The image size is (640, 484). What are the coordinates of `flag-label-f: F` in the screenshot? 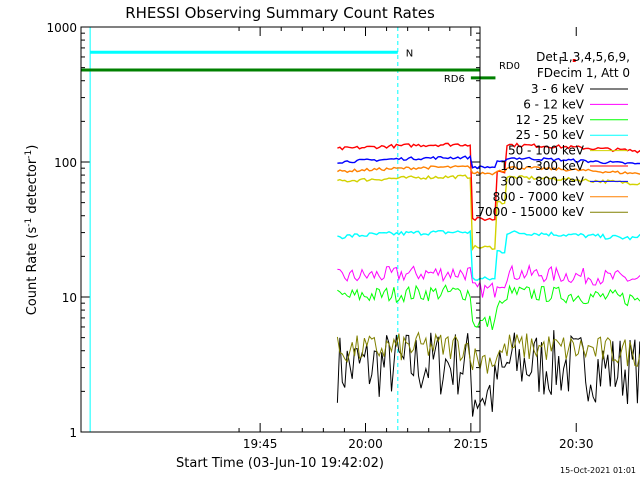 It's located at (562, 61).